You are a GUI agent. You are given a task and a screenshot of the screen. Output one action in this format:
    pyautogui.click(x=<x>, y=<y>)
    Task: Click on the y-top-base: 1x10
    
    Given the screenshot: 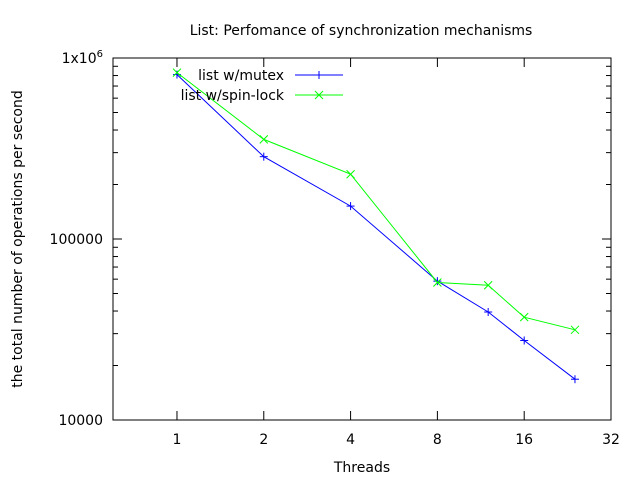 What is the action you would take?
    pyautogui.click(x=79, y=59)
    